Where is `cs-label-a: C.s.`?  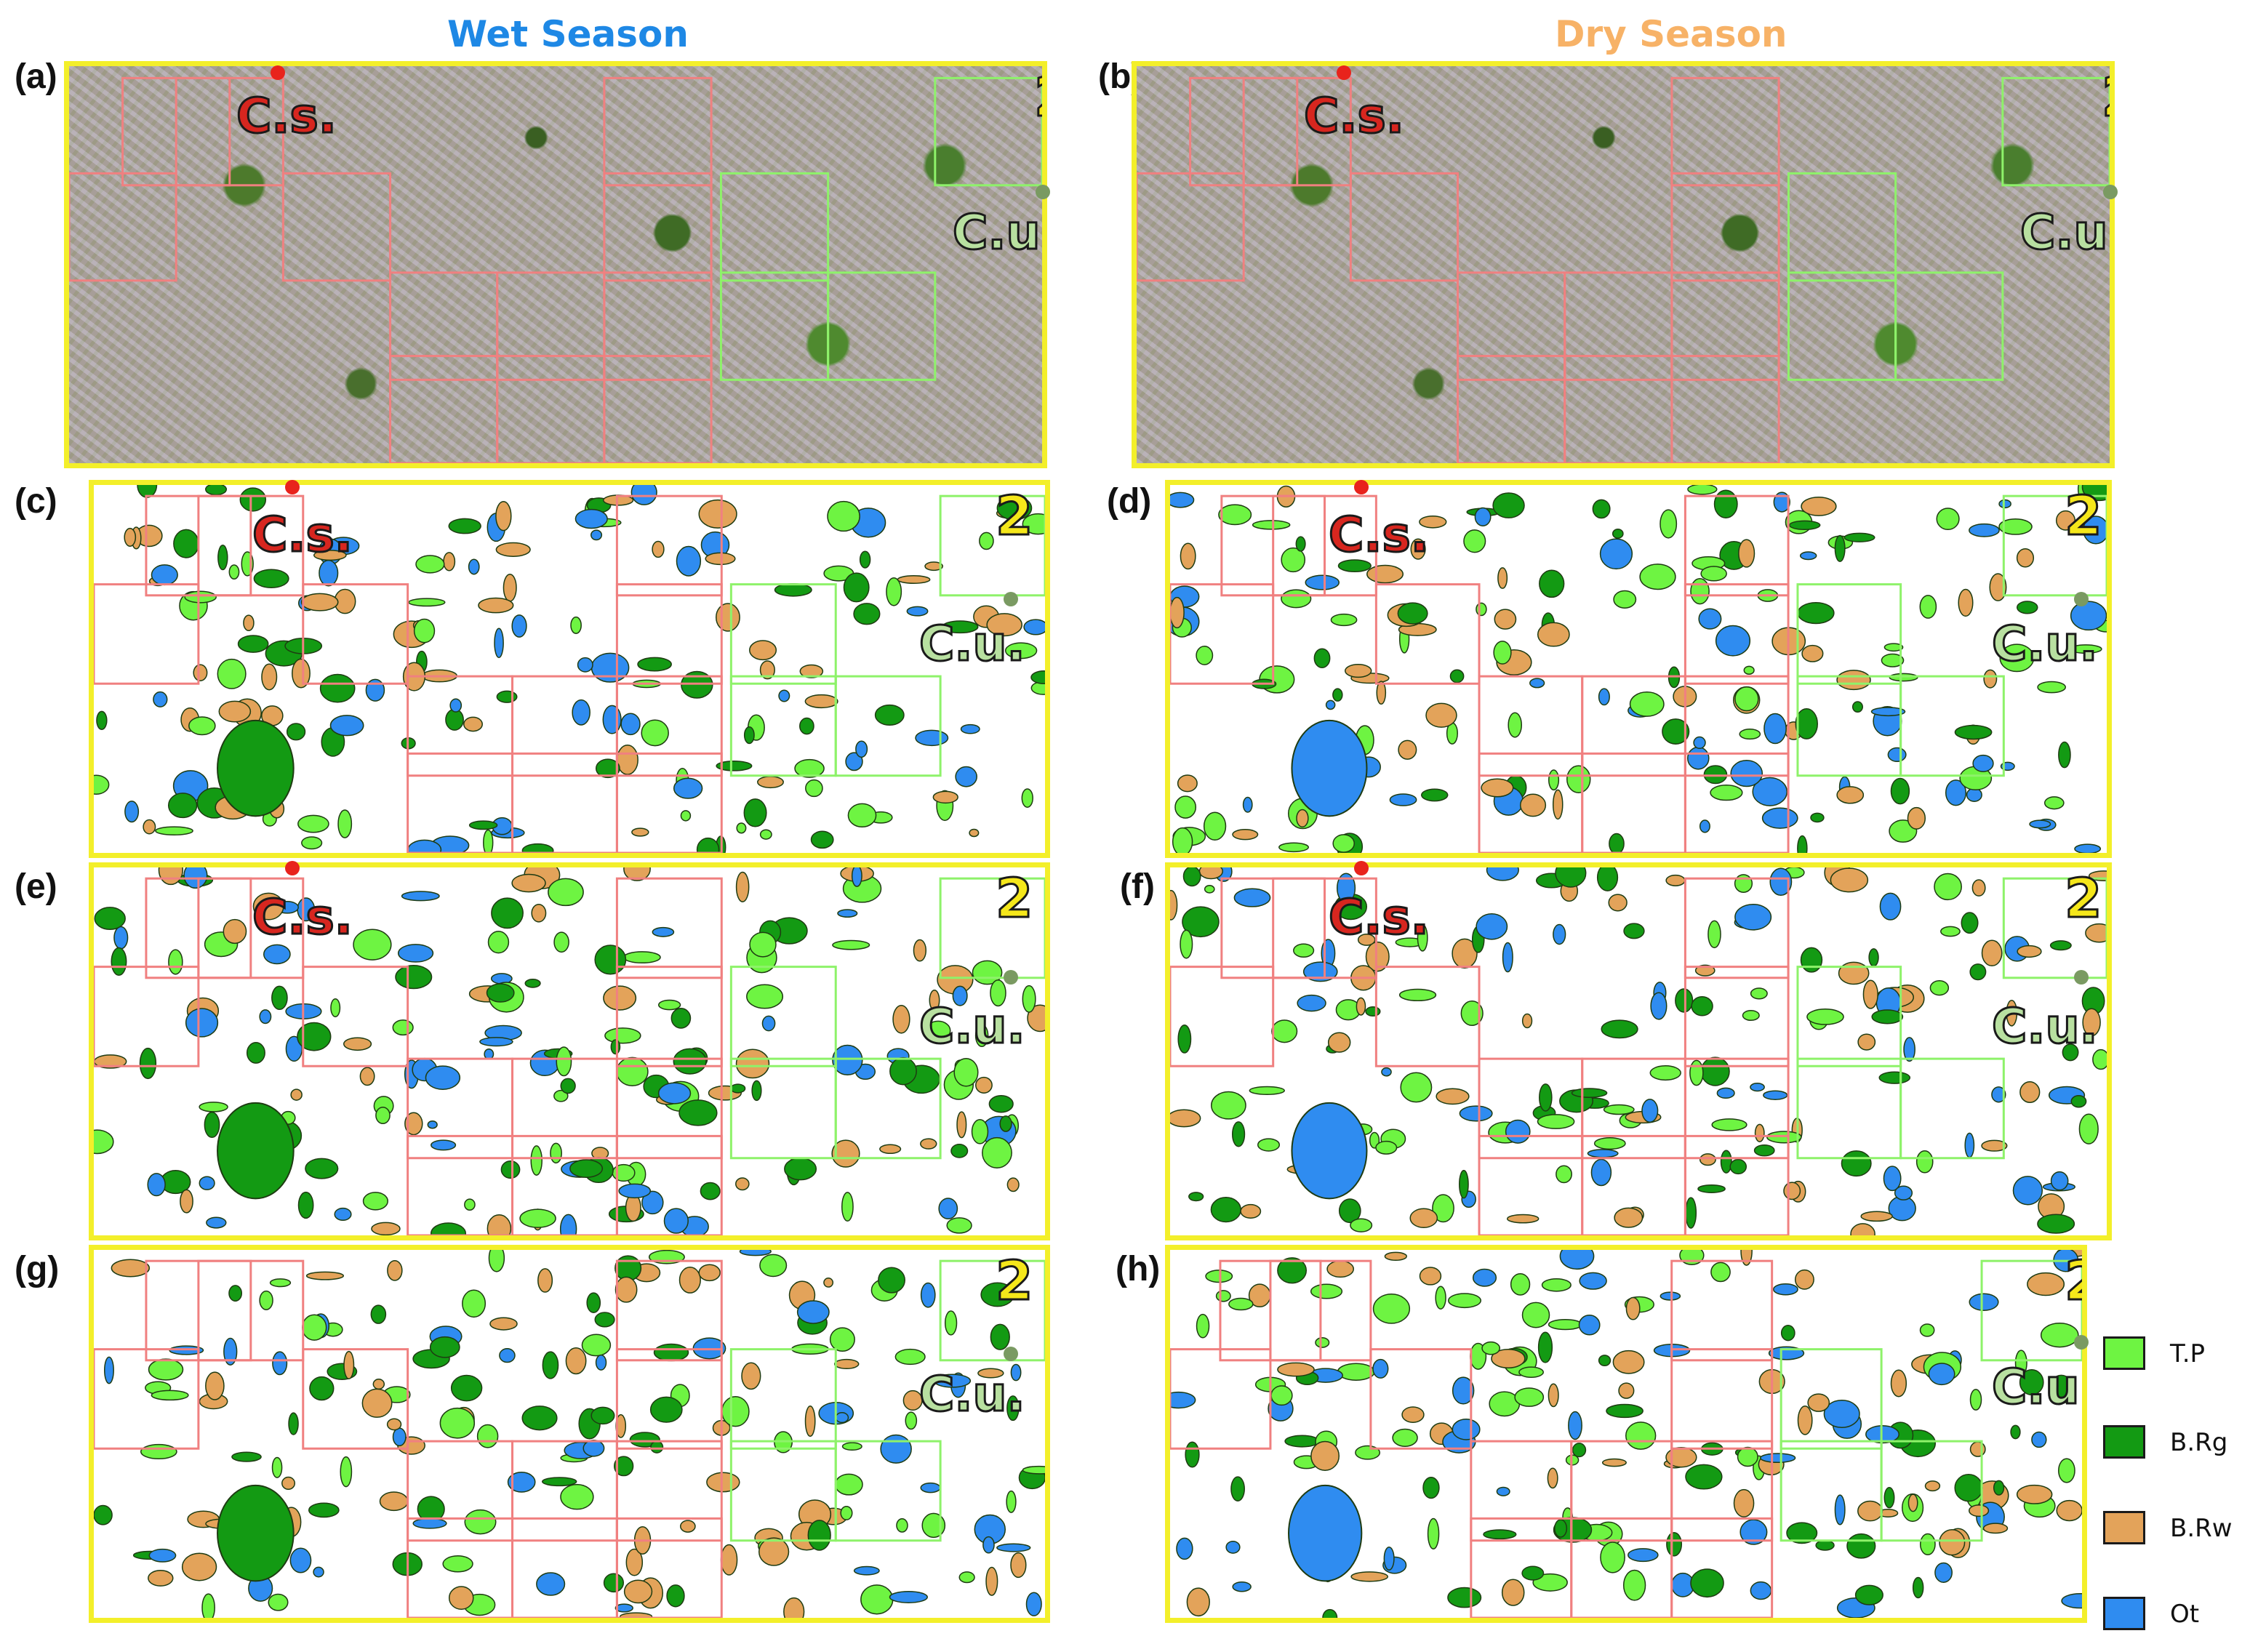
cs-label-a: C.s. is located at coordinates (287, 116).